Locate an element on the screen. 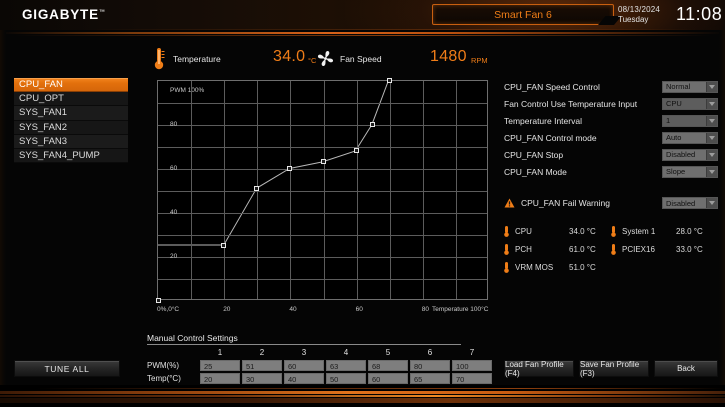  table-row: Temp(°C) 20 30 40 50 60 65 70 is located at coordinates (319, 378).